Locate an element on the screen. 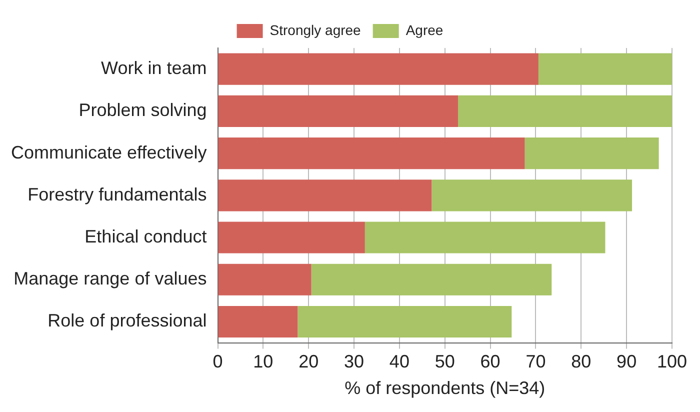 Image resolution: width=700 pixels, height=412 pixels. x-tick-label: 90 is located at coordinates (626, 362).